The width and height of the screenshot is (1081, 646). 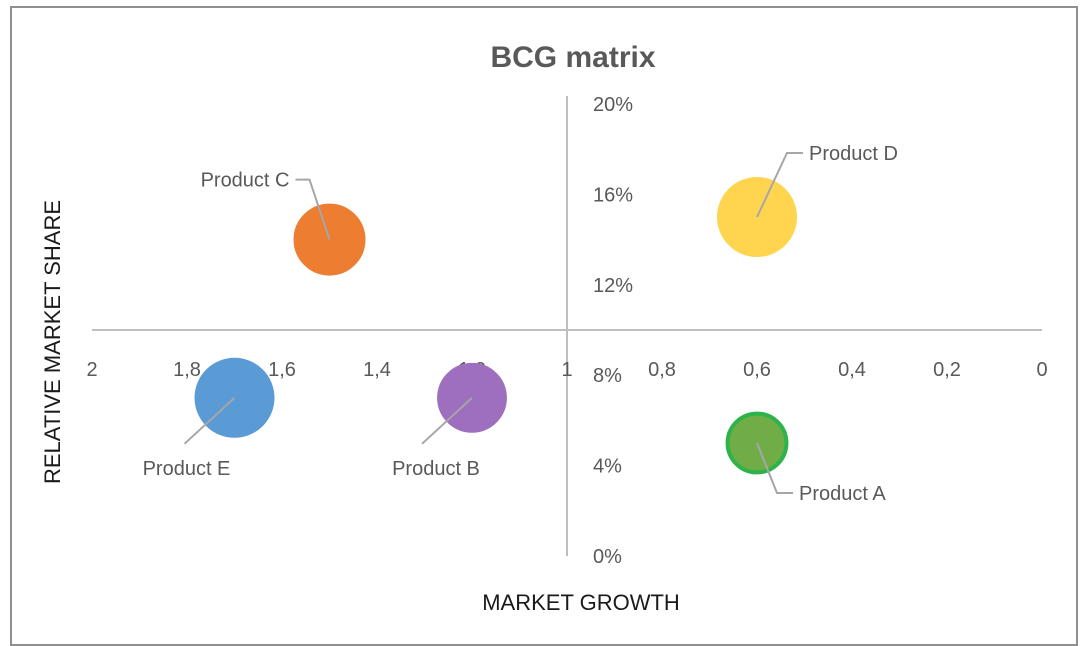 I want to click on y-tick-label: 8%, so click(x=607, y=376).